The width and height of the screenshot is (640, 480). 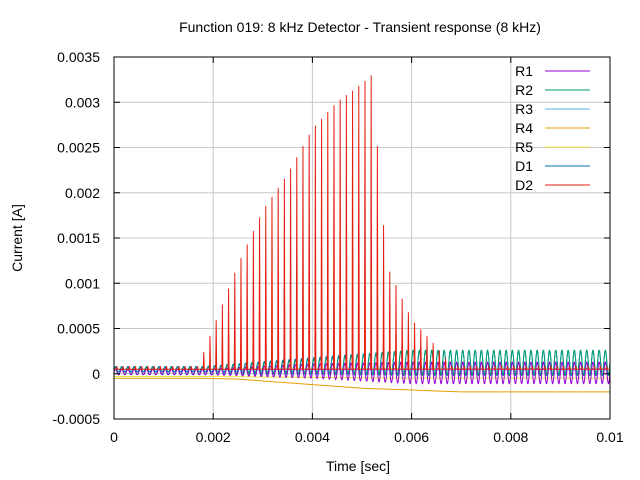 I want to click on x-tick-label: 0.002, so click(x=213, y=437).